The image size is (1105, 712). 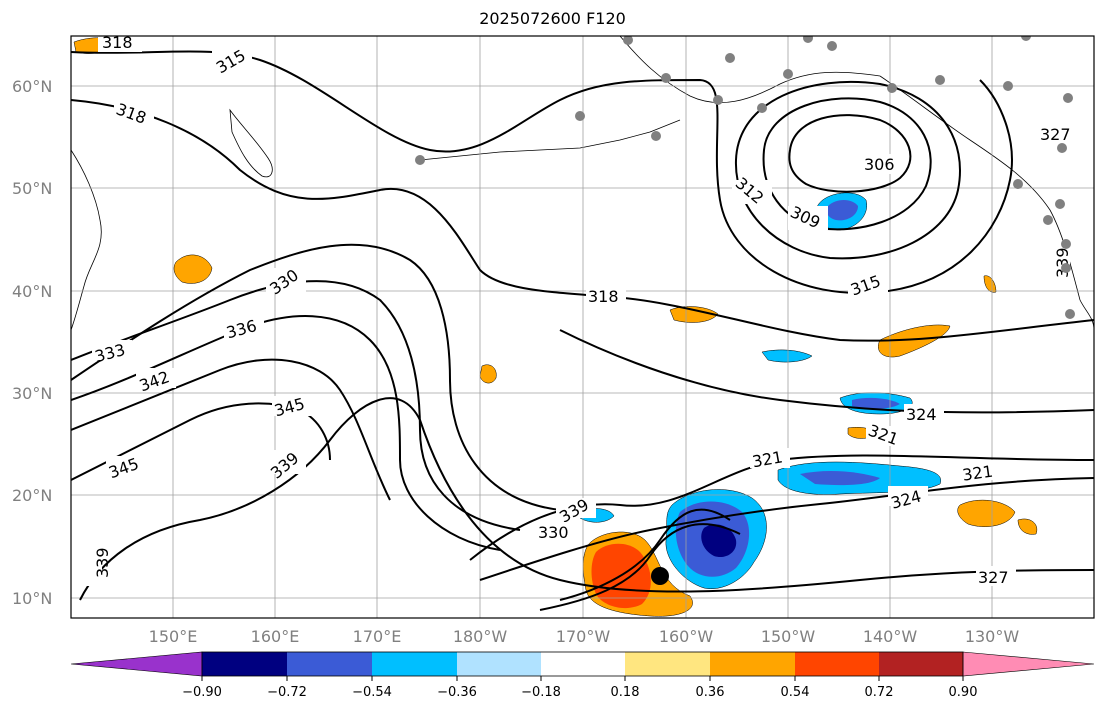 I want to click on colorbar-tick-label: 0.36, so click(x=710, y=692).